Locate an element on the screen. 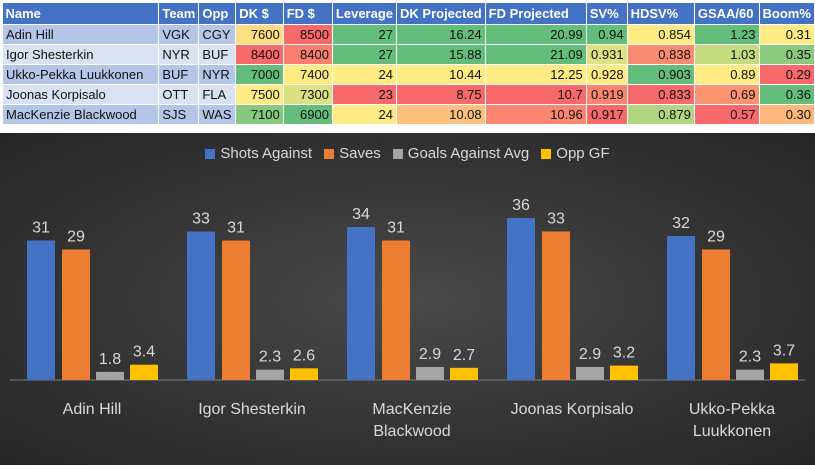 This screenshot has height=470, width=815. table-cell: VGK is located at coordinates (179, 34).